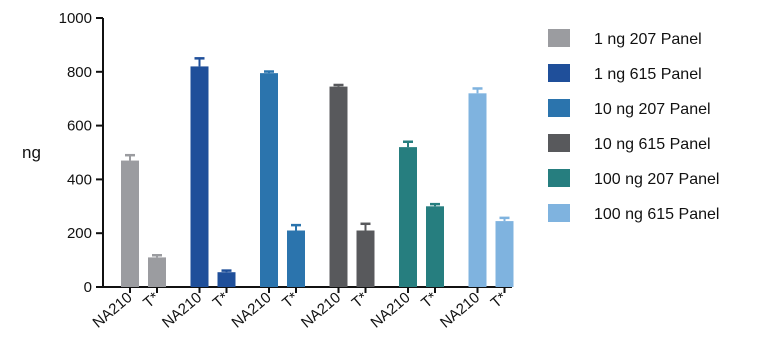 The image size is (769, 358). I want to click on legend-label: 10 ng 207 Panel, so click(652, 109).